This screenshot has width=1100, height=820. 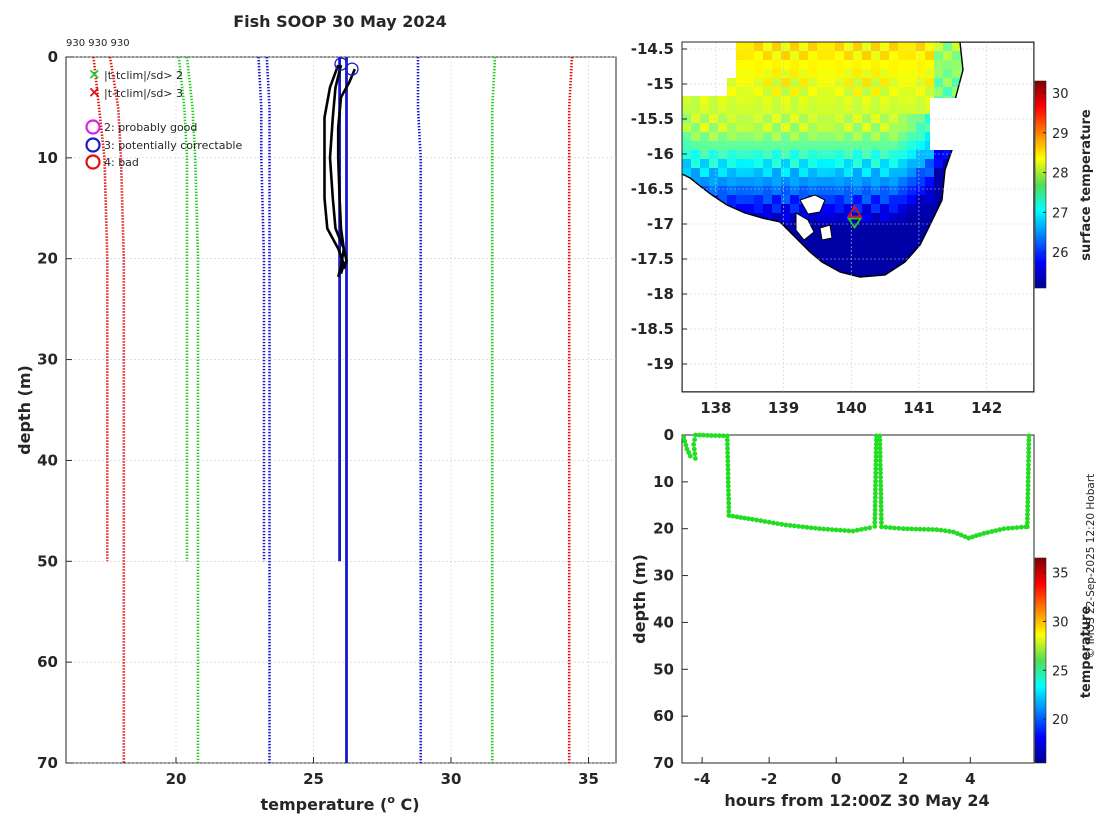 What do you see at coordinates (340, 21) in the screenshot?
I see `figure-title: Fish SOOP 30 May 2024` at bounding box center [340, 21].